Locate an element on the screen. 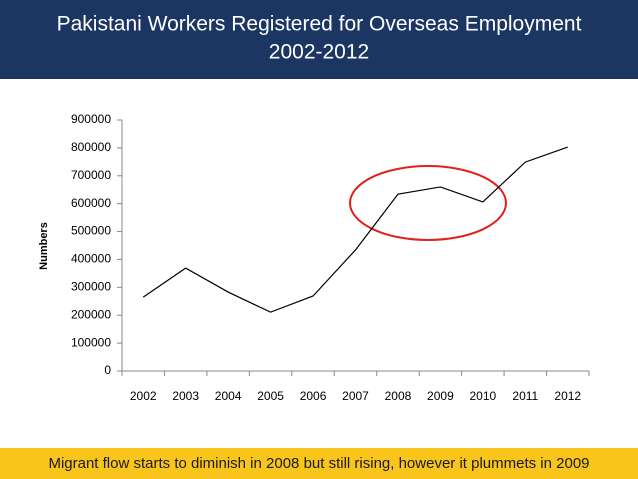 This screenshot has width=638, height=479. x-tick-label: 2009 is located at coordinates (440, 396).